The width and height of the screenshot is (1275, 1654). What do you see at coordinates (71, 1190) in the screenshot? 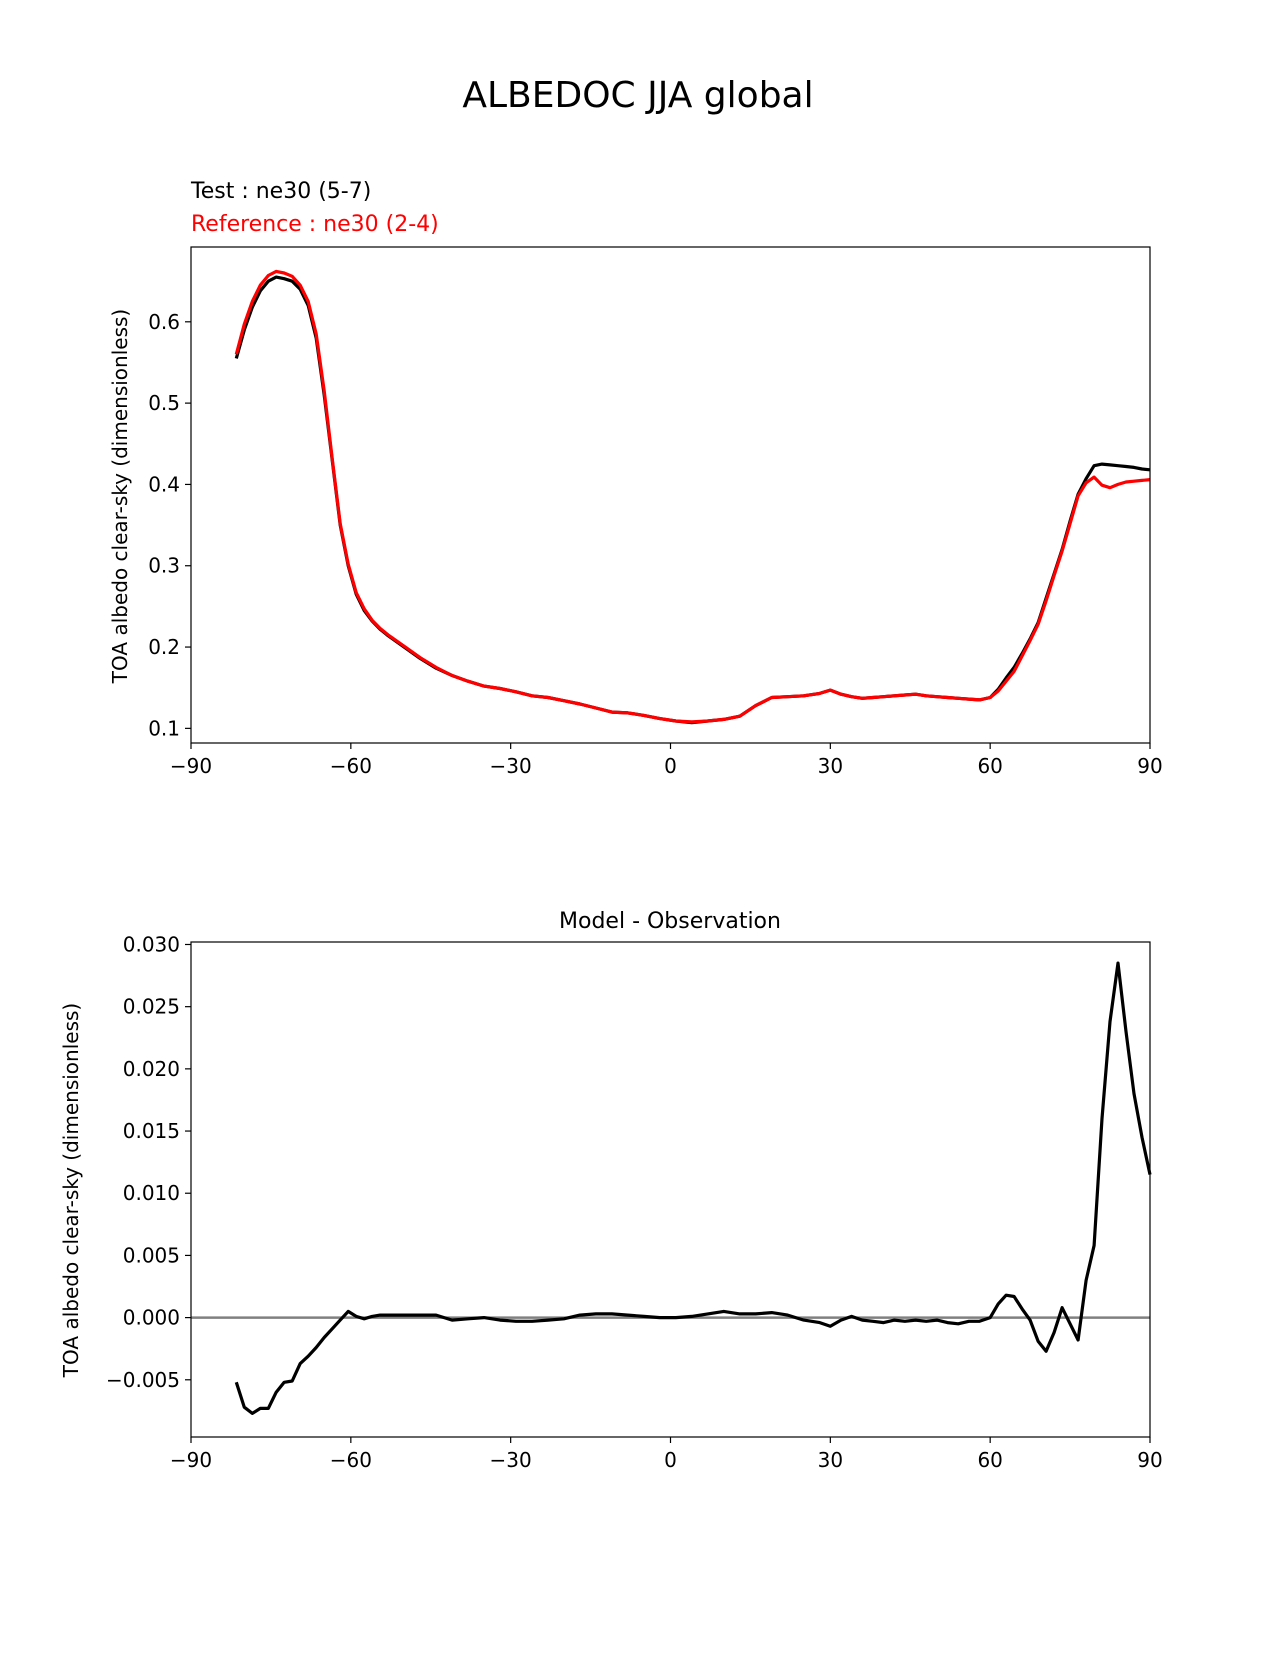
I see `bottom-y-axis-label: TOA albedo clear-sky (dimensionless)` at bounding box center [71, 1190].